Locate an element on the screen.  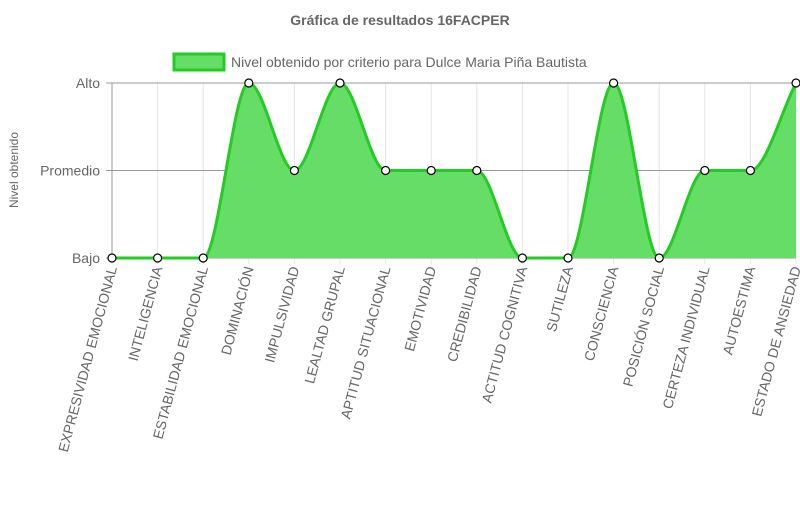
y-tick-labels: Bajo Promedio Alto is located at coordinates (70, 170).